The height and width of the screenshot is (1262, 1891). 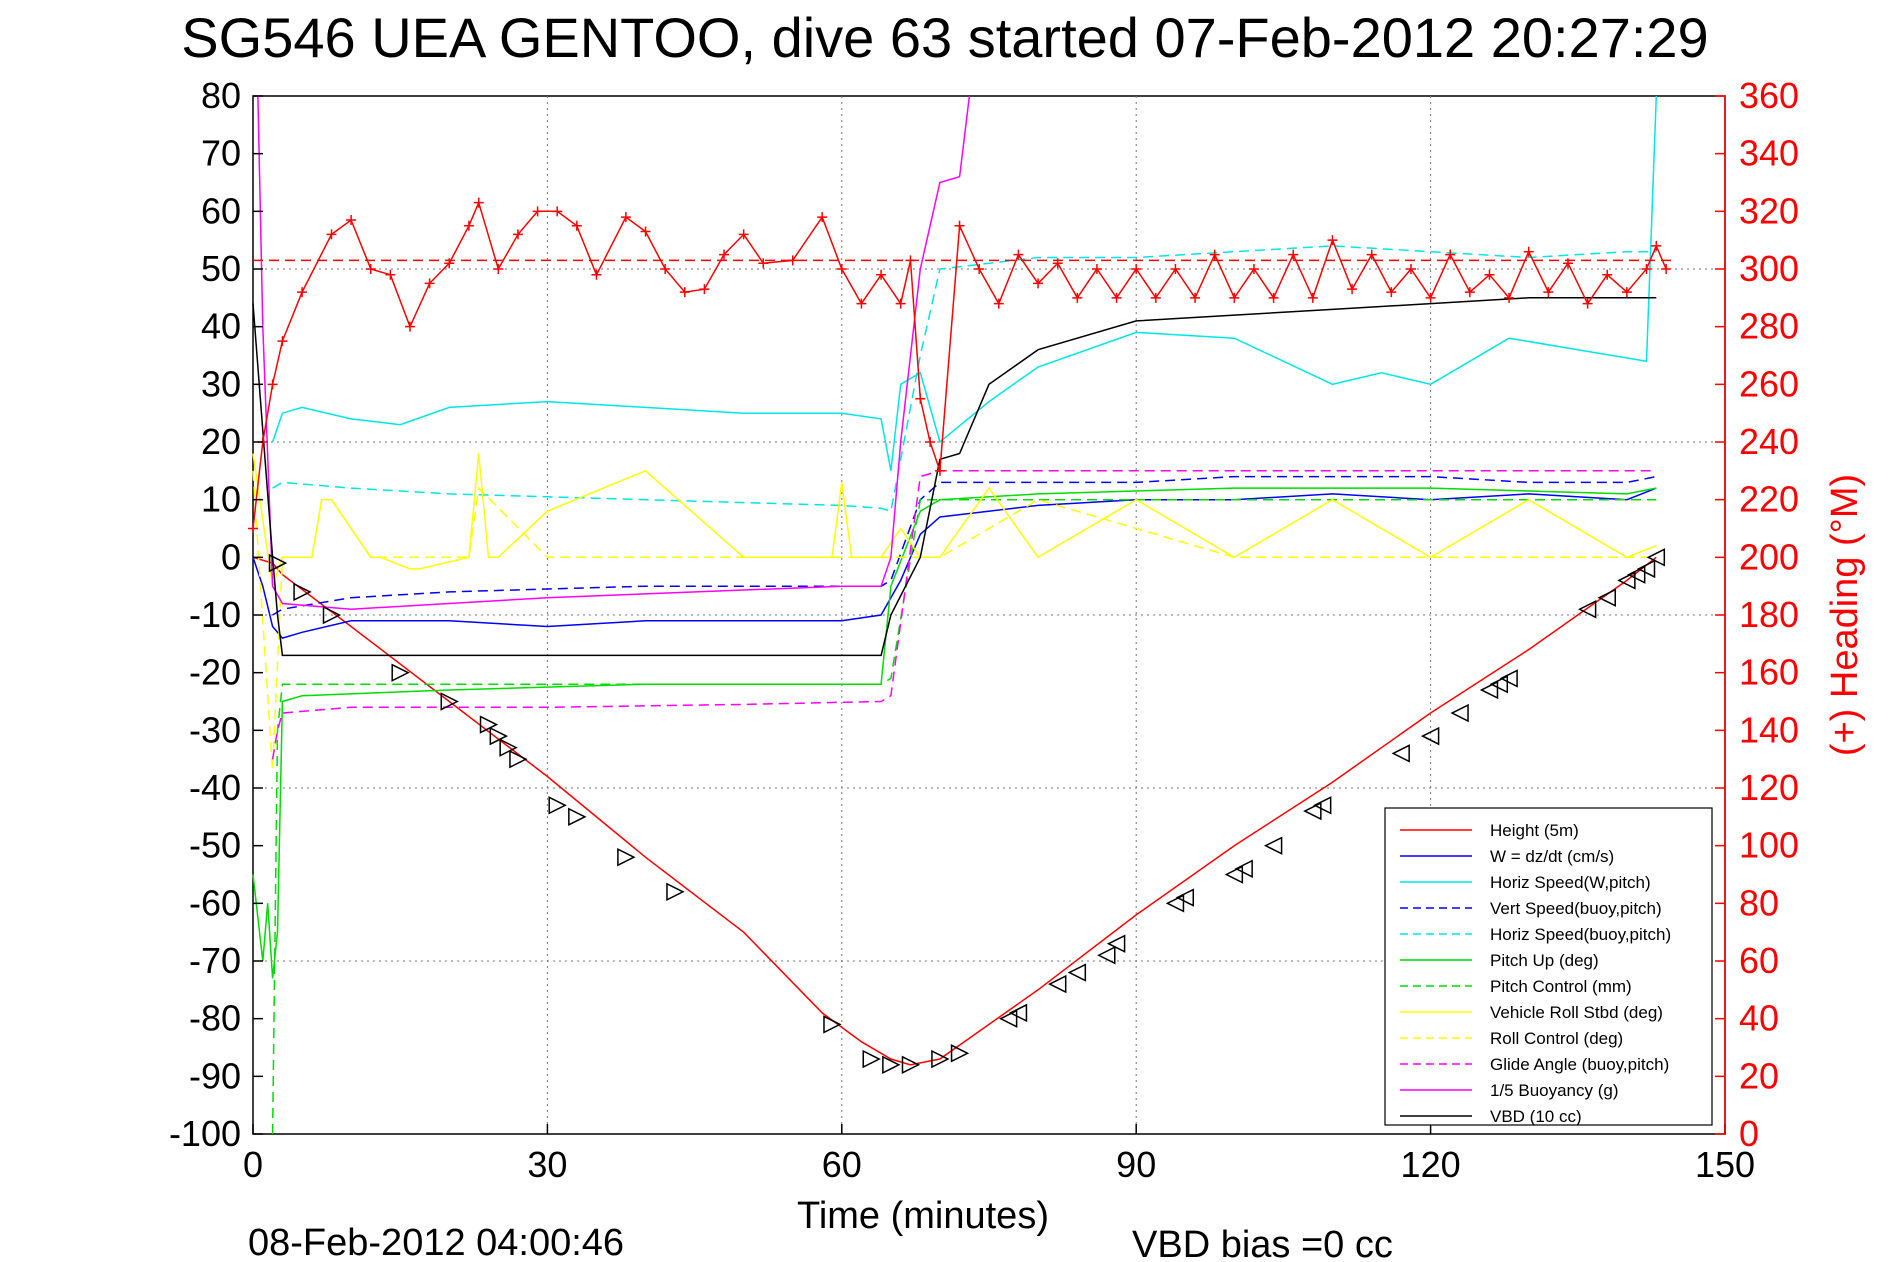 What do you see at coordinates (215, 672) in the screenshot?
I see `y-tick-label-left: -20` at bounding box center [215, 672].